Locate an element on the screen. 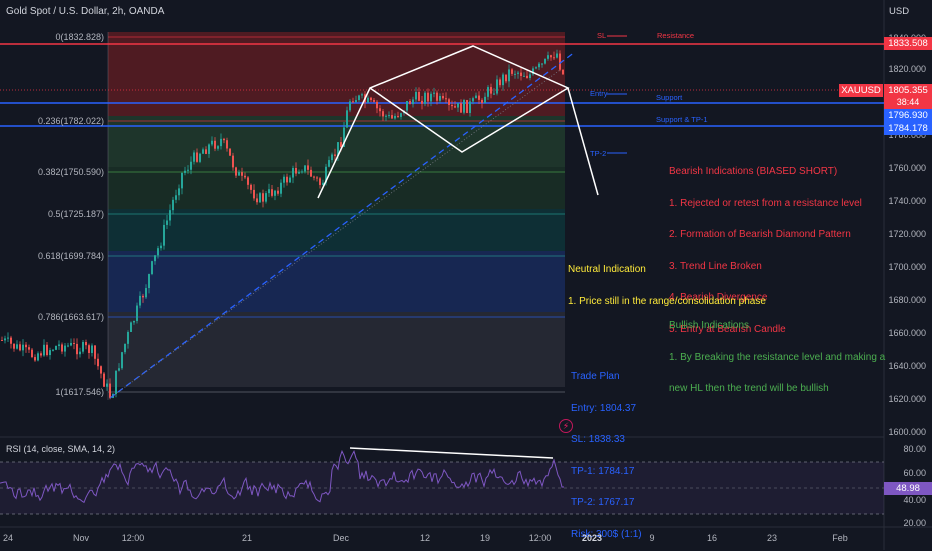 This screenshot has height=551, width=932. fib-level-label: 1(1617.546) is located at coordinates (79, 392).